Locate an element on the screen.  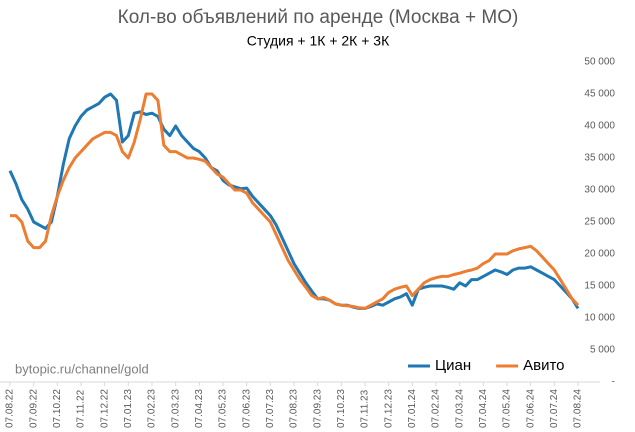
x-tick-label: 07.09.22 is located at coordinates (33, 408).